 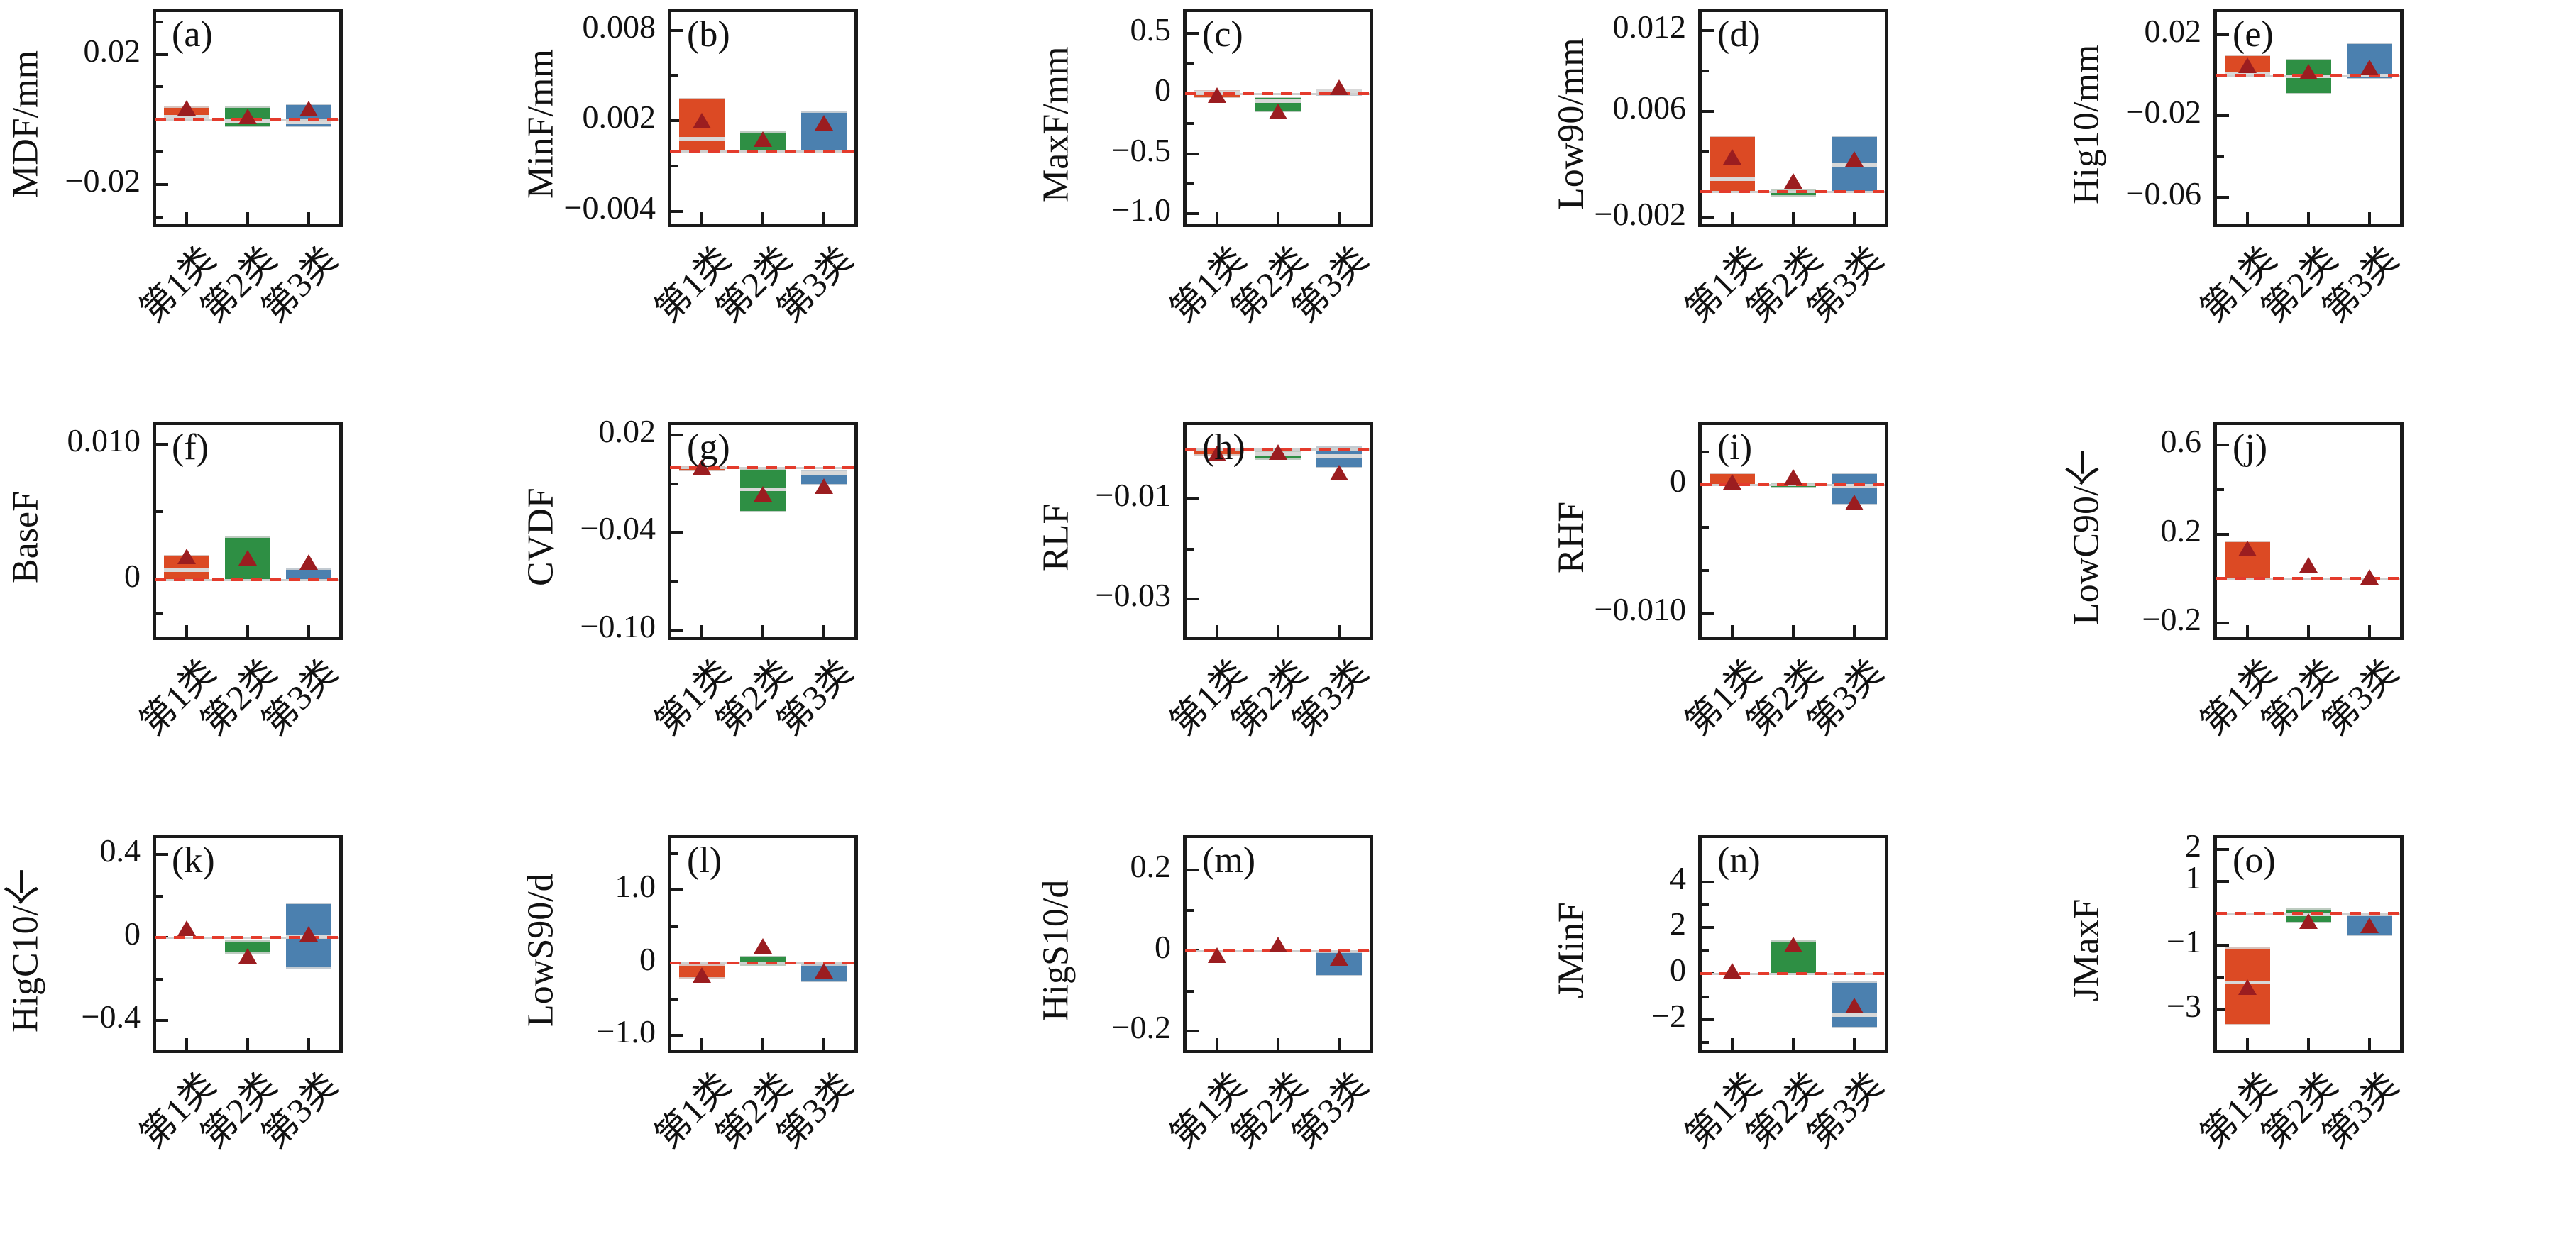 I want to click on y-tick-label: 0.02, so click(x=627, y=430).